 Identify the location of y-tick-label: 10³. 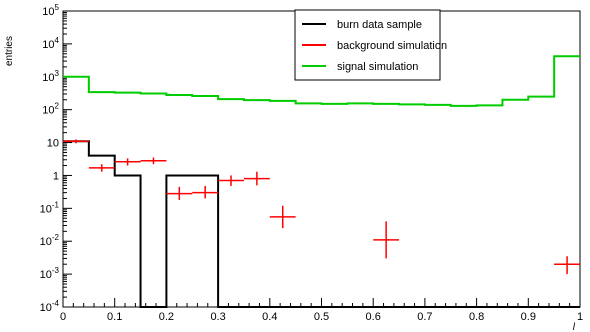
(50, 76).